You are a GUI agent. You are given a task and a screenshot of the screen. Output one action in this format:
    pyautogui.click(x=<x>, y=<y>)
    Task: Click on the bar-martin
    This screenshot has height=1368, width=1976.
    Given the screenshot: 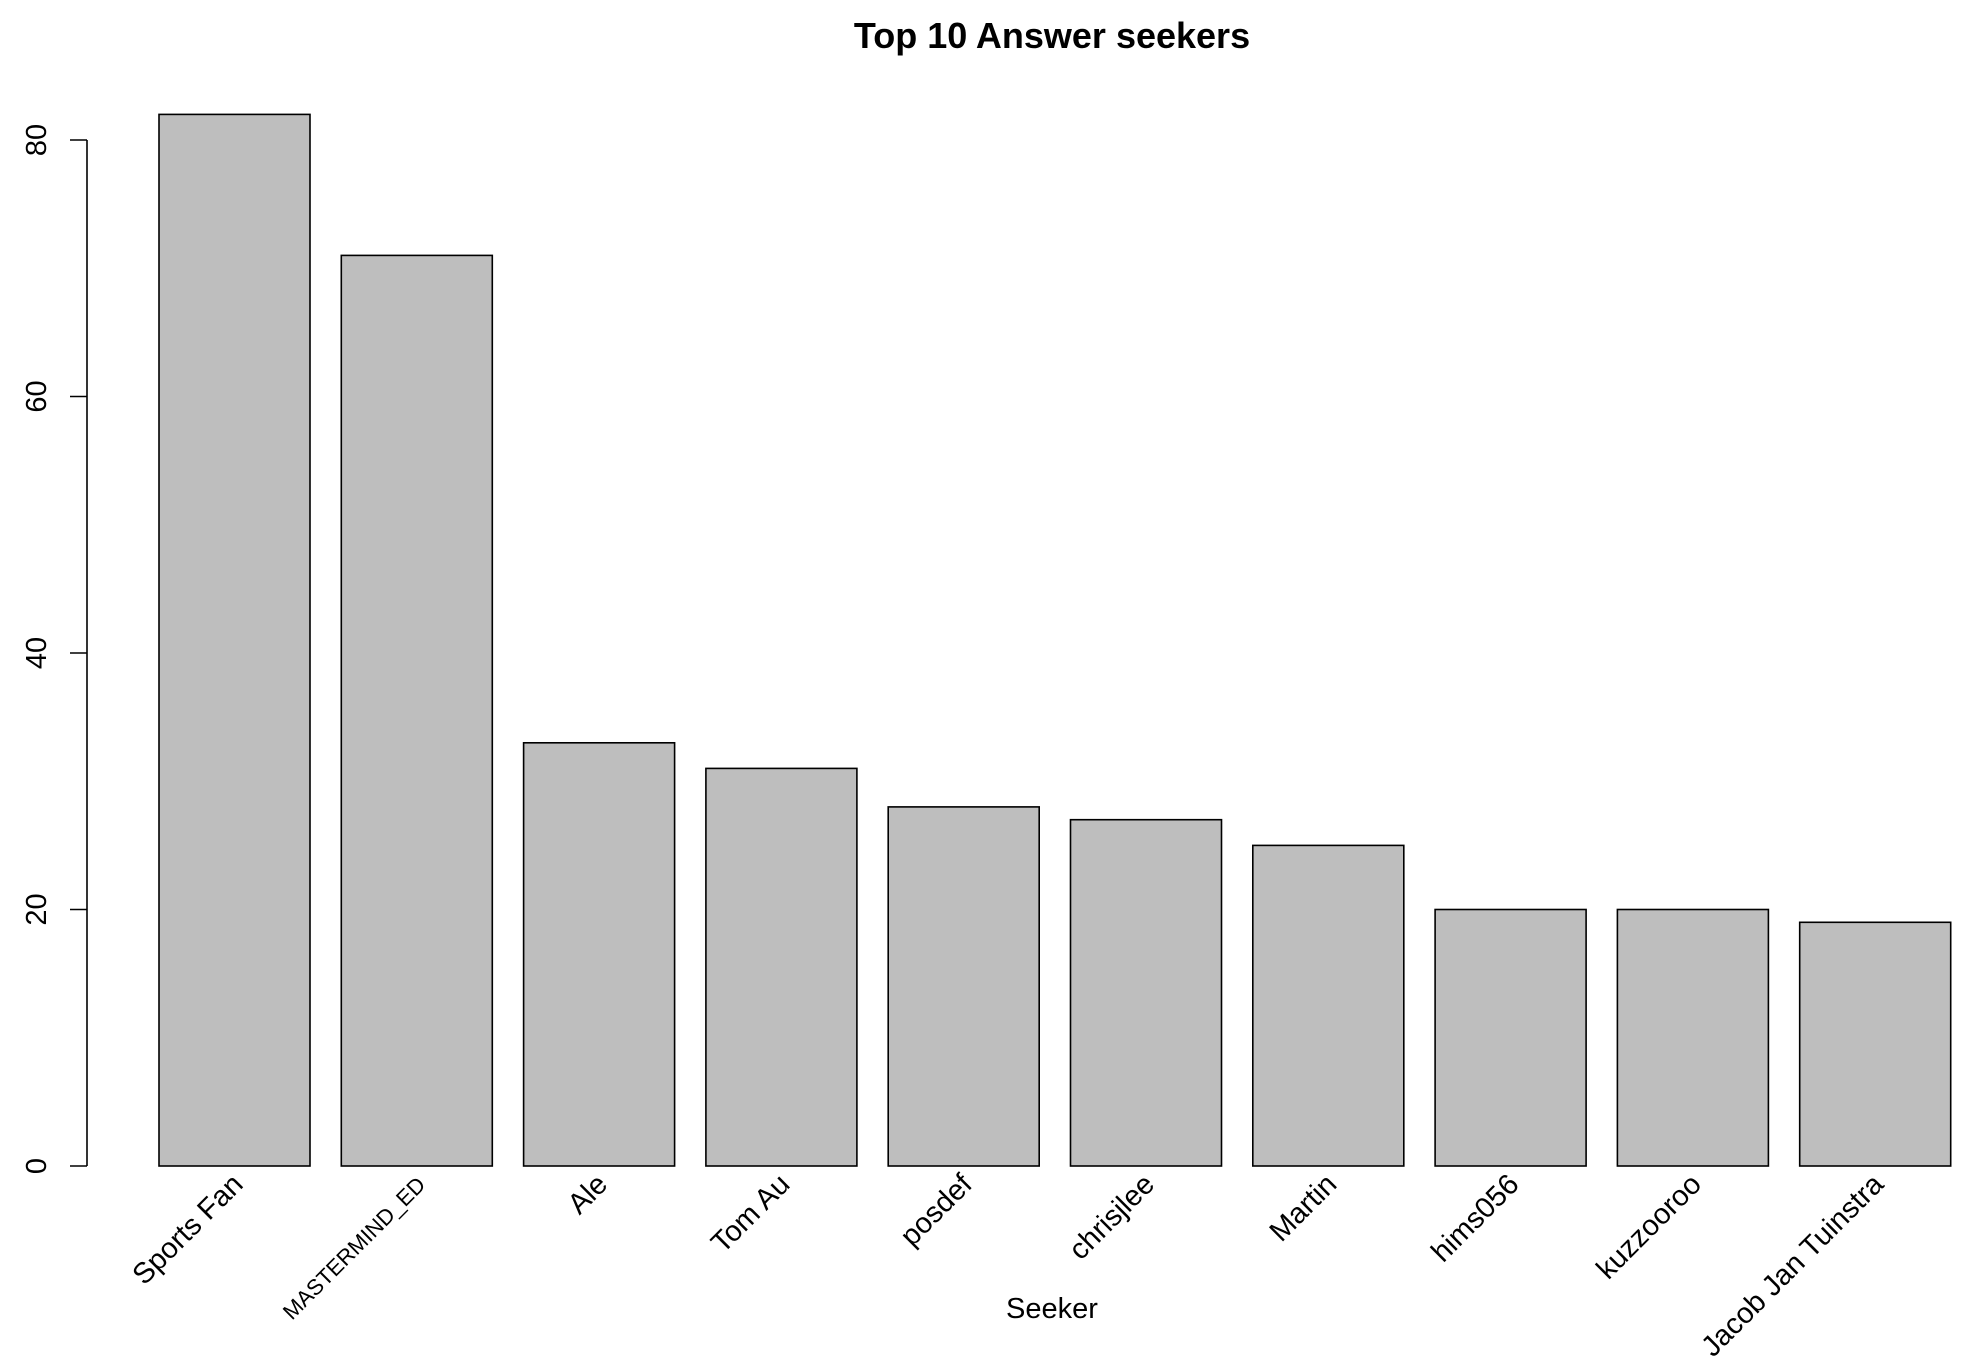 What is the action you would take?
    pyautogui.click(x=1328, y=1005)
    